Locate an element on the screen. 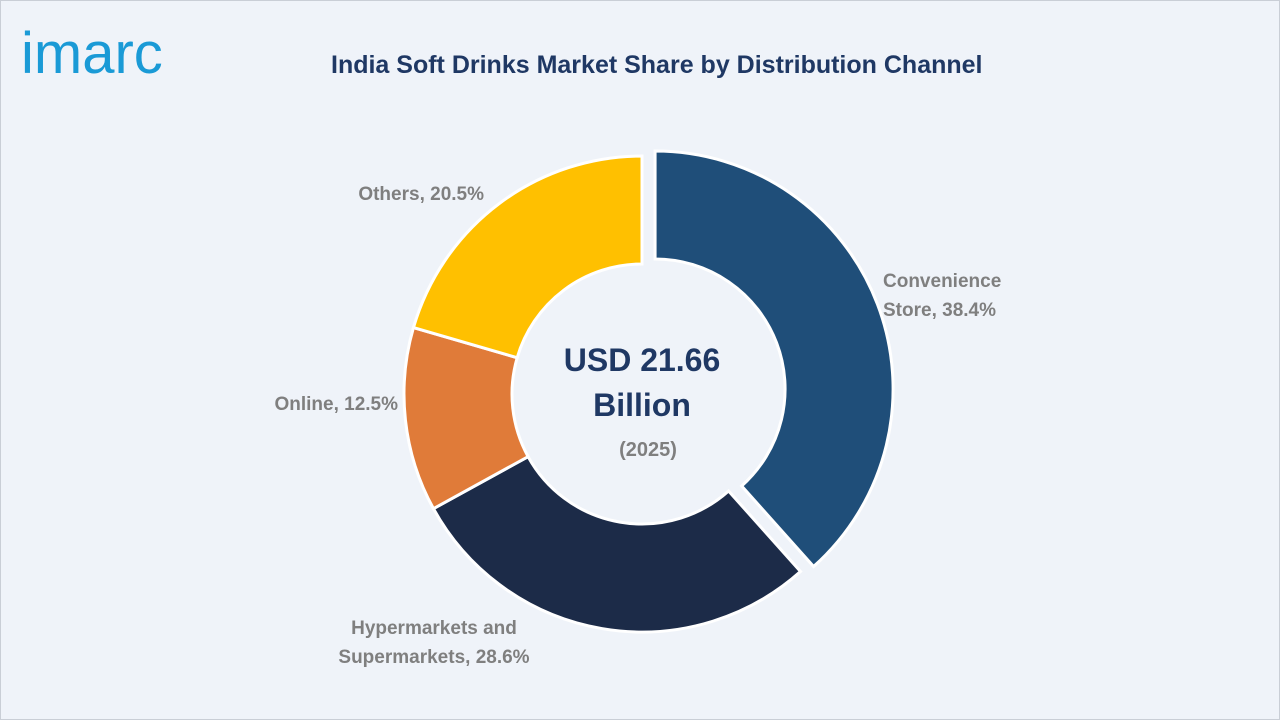 The height and width of the screenshot is (720, 1280). label-online: Online, 12.5% is located at coordinates (336, 404).